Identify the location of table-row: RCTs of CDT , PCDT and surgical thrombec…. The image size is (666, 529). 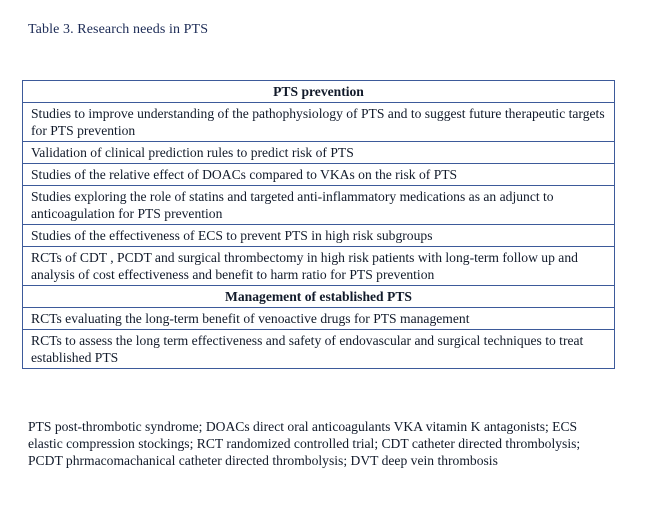
(318, 266).